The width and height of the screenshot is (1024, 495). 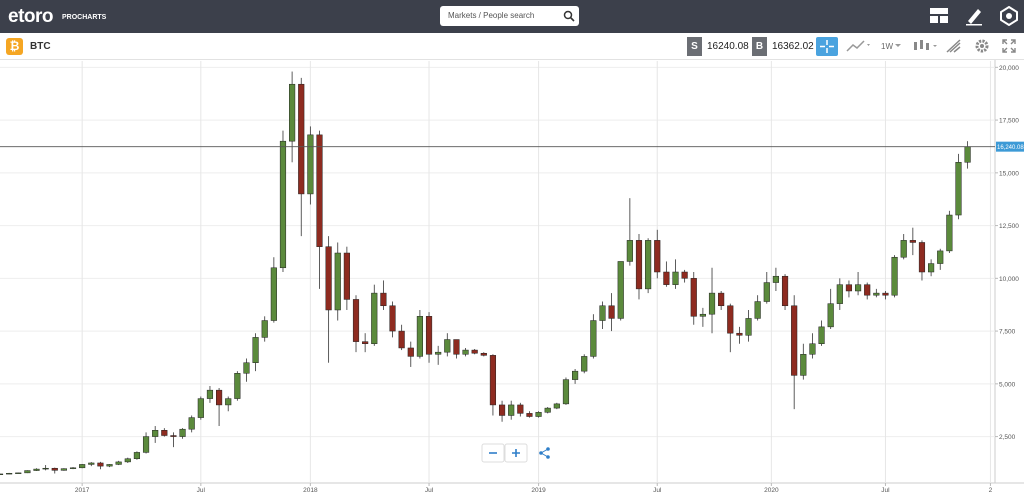 I want to click on price-label: 16,240.08, so click(x=1010, y=148).